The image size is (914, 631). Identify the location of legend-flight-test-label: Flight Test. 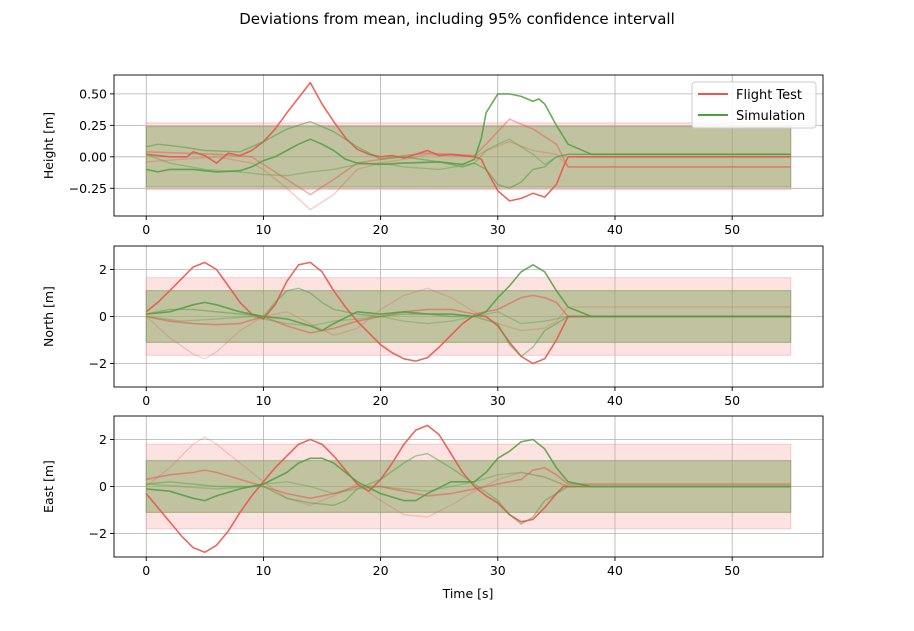
(769, 95).